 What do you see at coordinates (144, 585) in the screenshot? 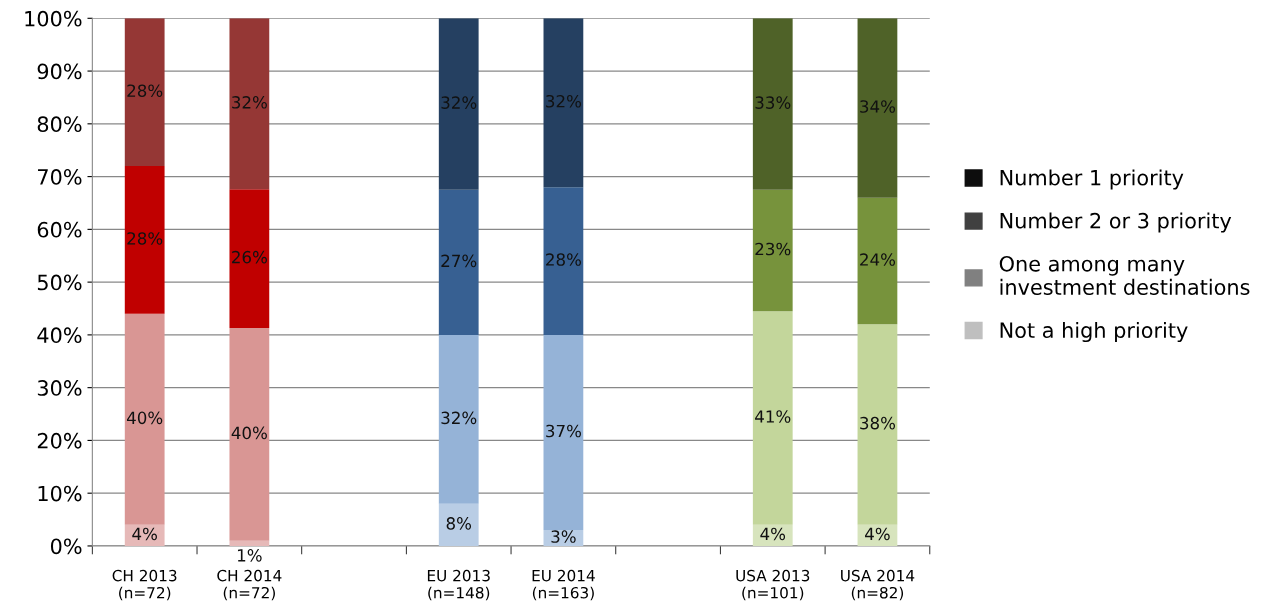
I see `x-tick-label: CH 2013 (n=72)` at bounding box center [144, 585].